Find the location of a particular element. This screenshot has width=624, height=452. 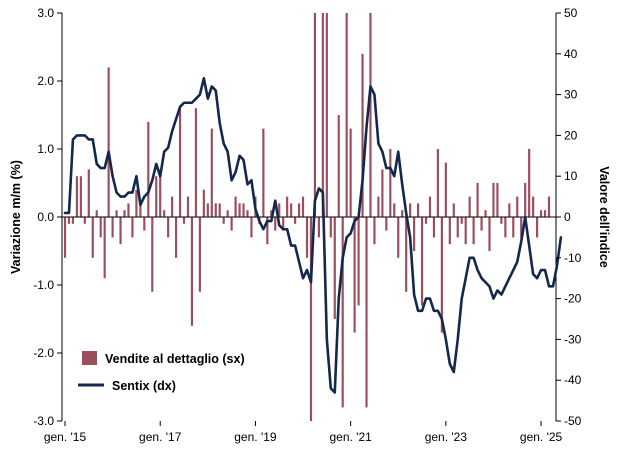

right-tick-label: 40 is located at coordinates (571, 54).